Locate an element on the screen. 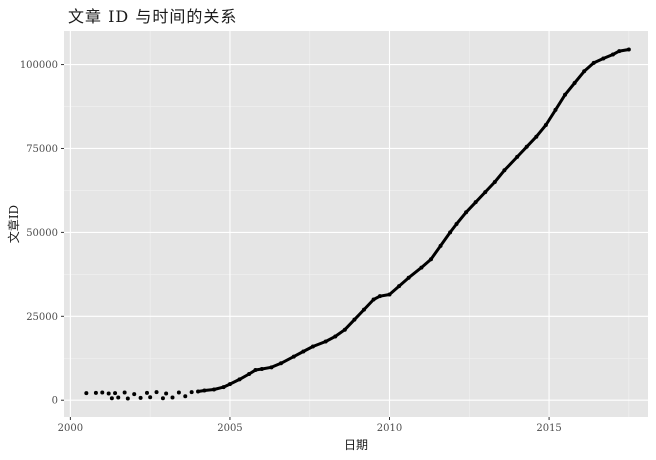 Image resolution: width=656 pixels, height=460 pixels. y-tick-label: 50000 is located at coordinates (42, 233).